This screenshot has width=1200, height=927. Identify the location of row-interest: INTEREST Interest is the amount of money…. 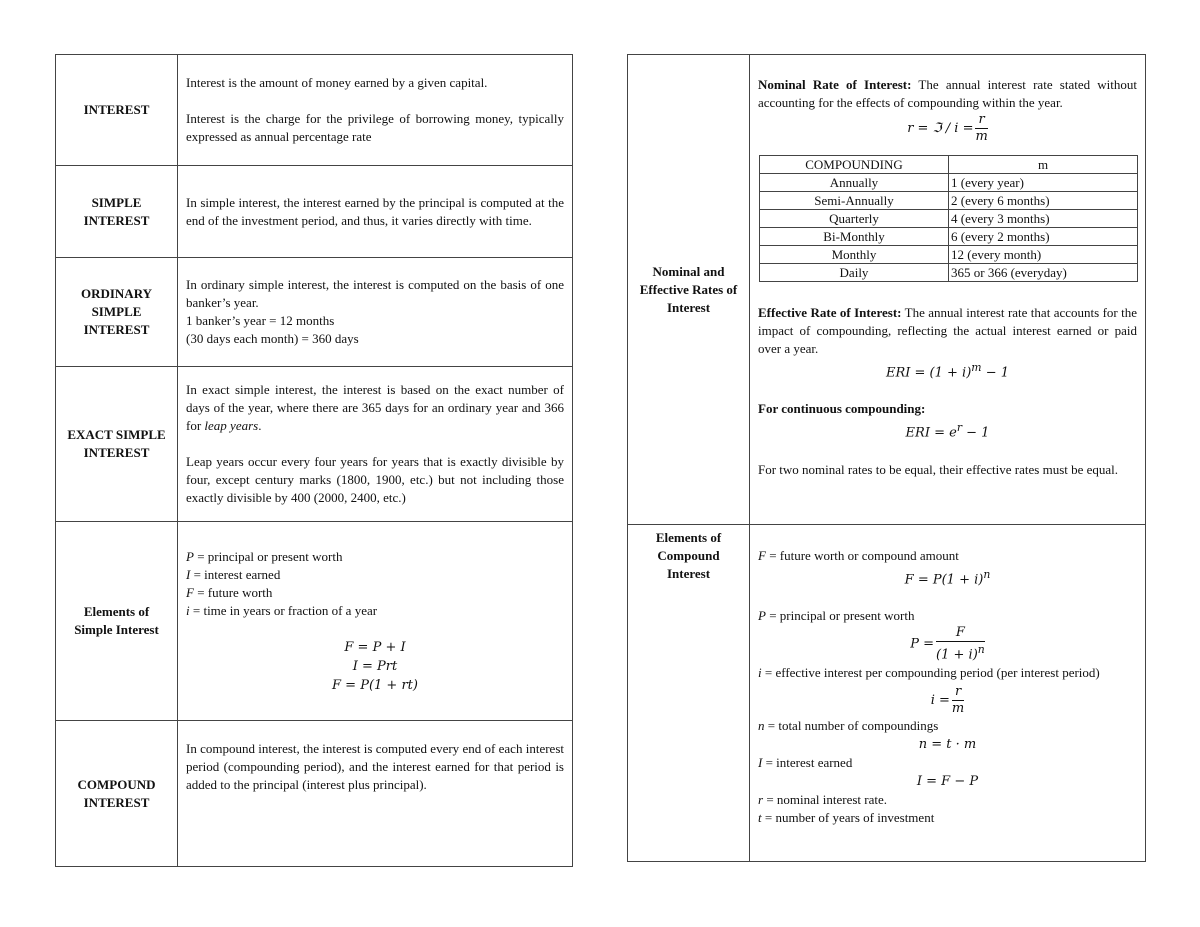
(314, 110).